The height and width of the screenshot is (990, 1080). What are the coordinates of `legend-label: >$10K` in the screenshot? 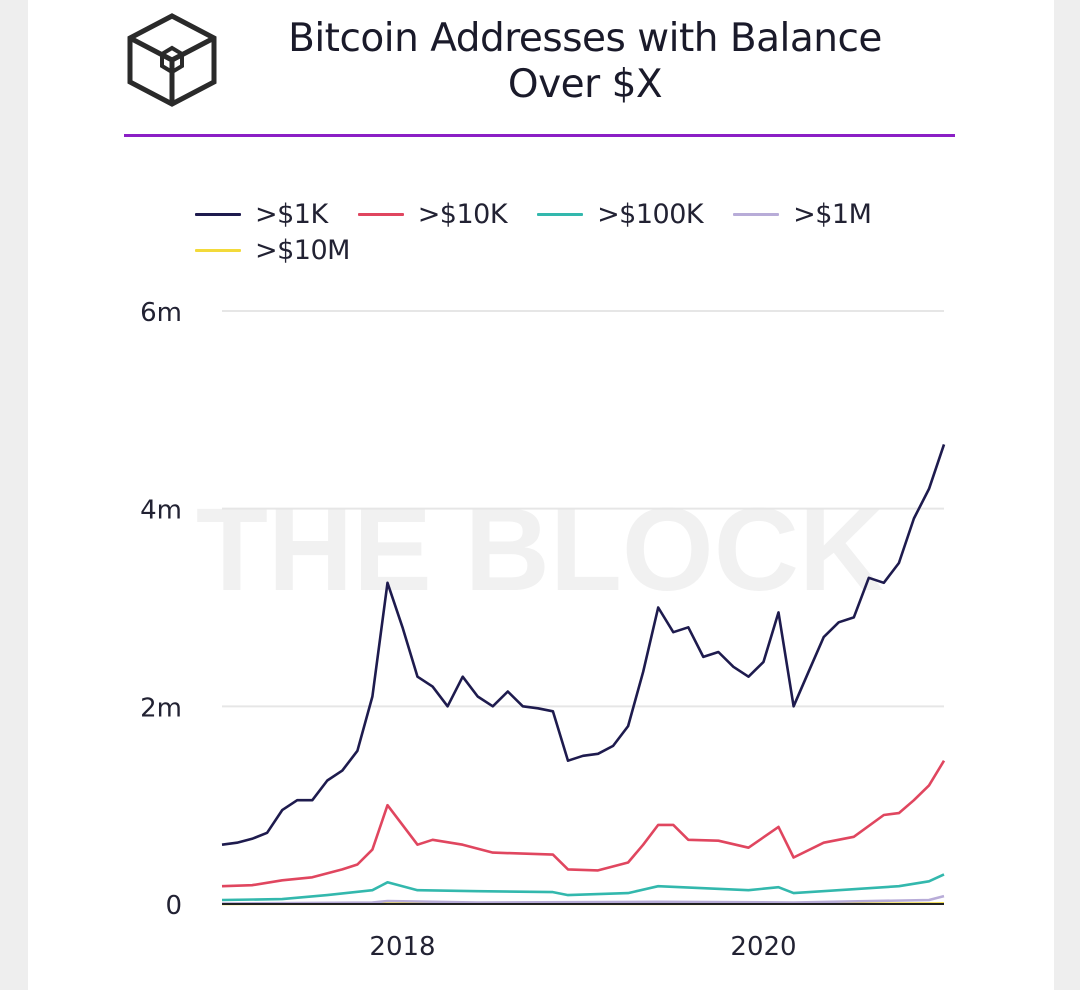 It's located at (462, 214).